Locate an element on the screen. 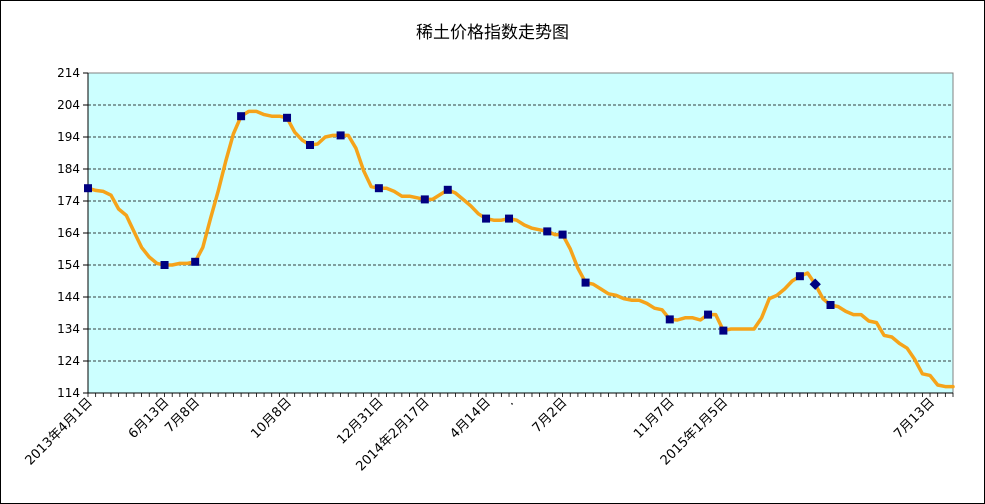 This screenshot has width=985, height=504. x-tick-label: 2013年4月1日 is located at coordinates (59, 431).